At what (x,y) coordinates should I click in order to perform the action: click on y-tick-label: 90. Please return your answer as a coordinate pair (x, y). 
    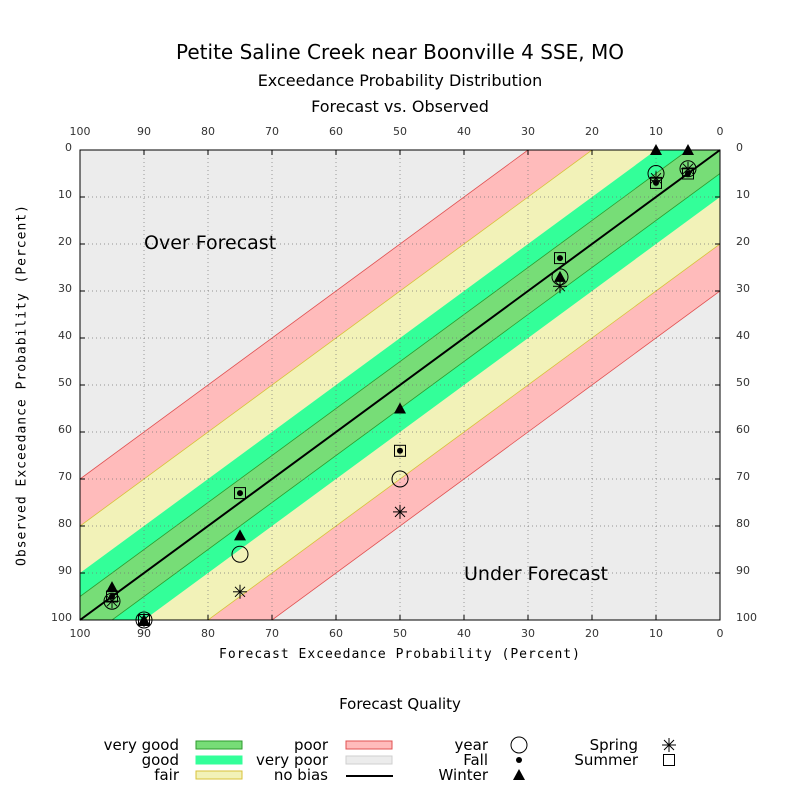
    Looking at the image, I should click on (65, 570).